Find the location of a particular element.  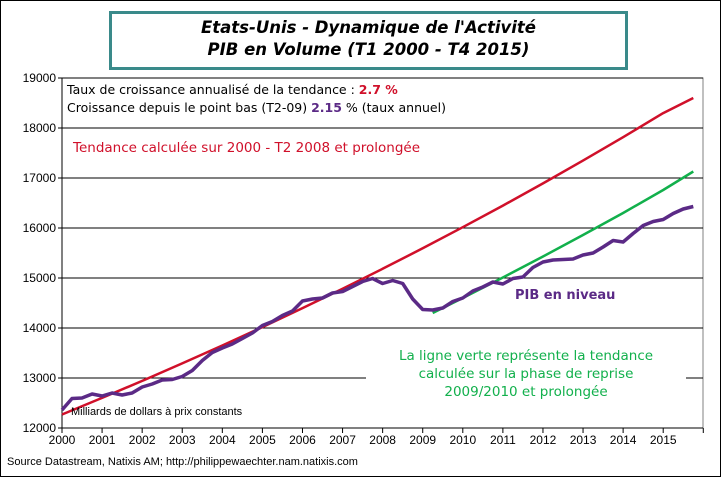

x-tick-label: 2007 is located at coordinates (342, 440).